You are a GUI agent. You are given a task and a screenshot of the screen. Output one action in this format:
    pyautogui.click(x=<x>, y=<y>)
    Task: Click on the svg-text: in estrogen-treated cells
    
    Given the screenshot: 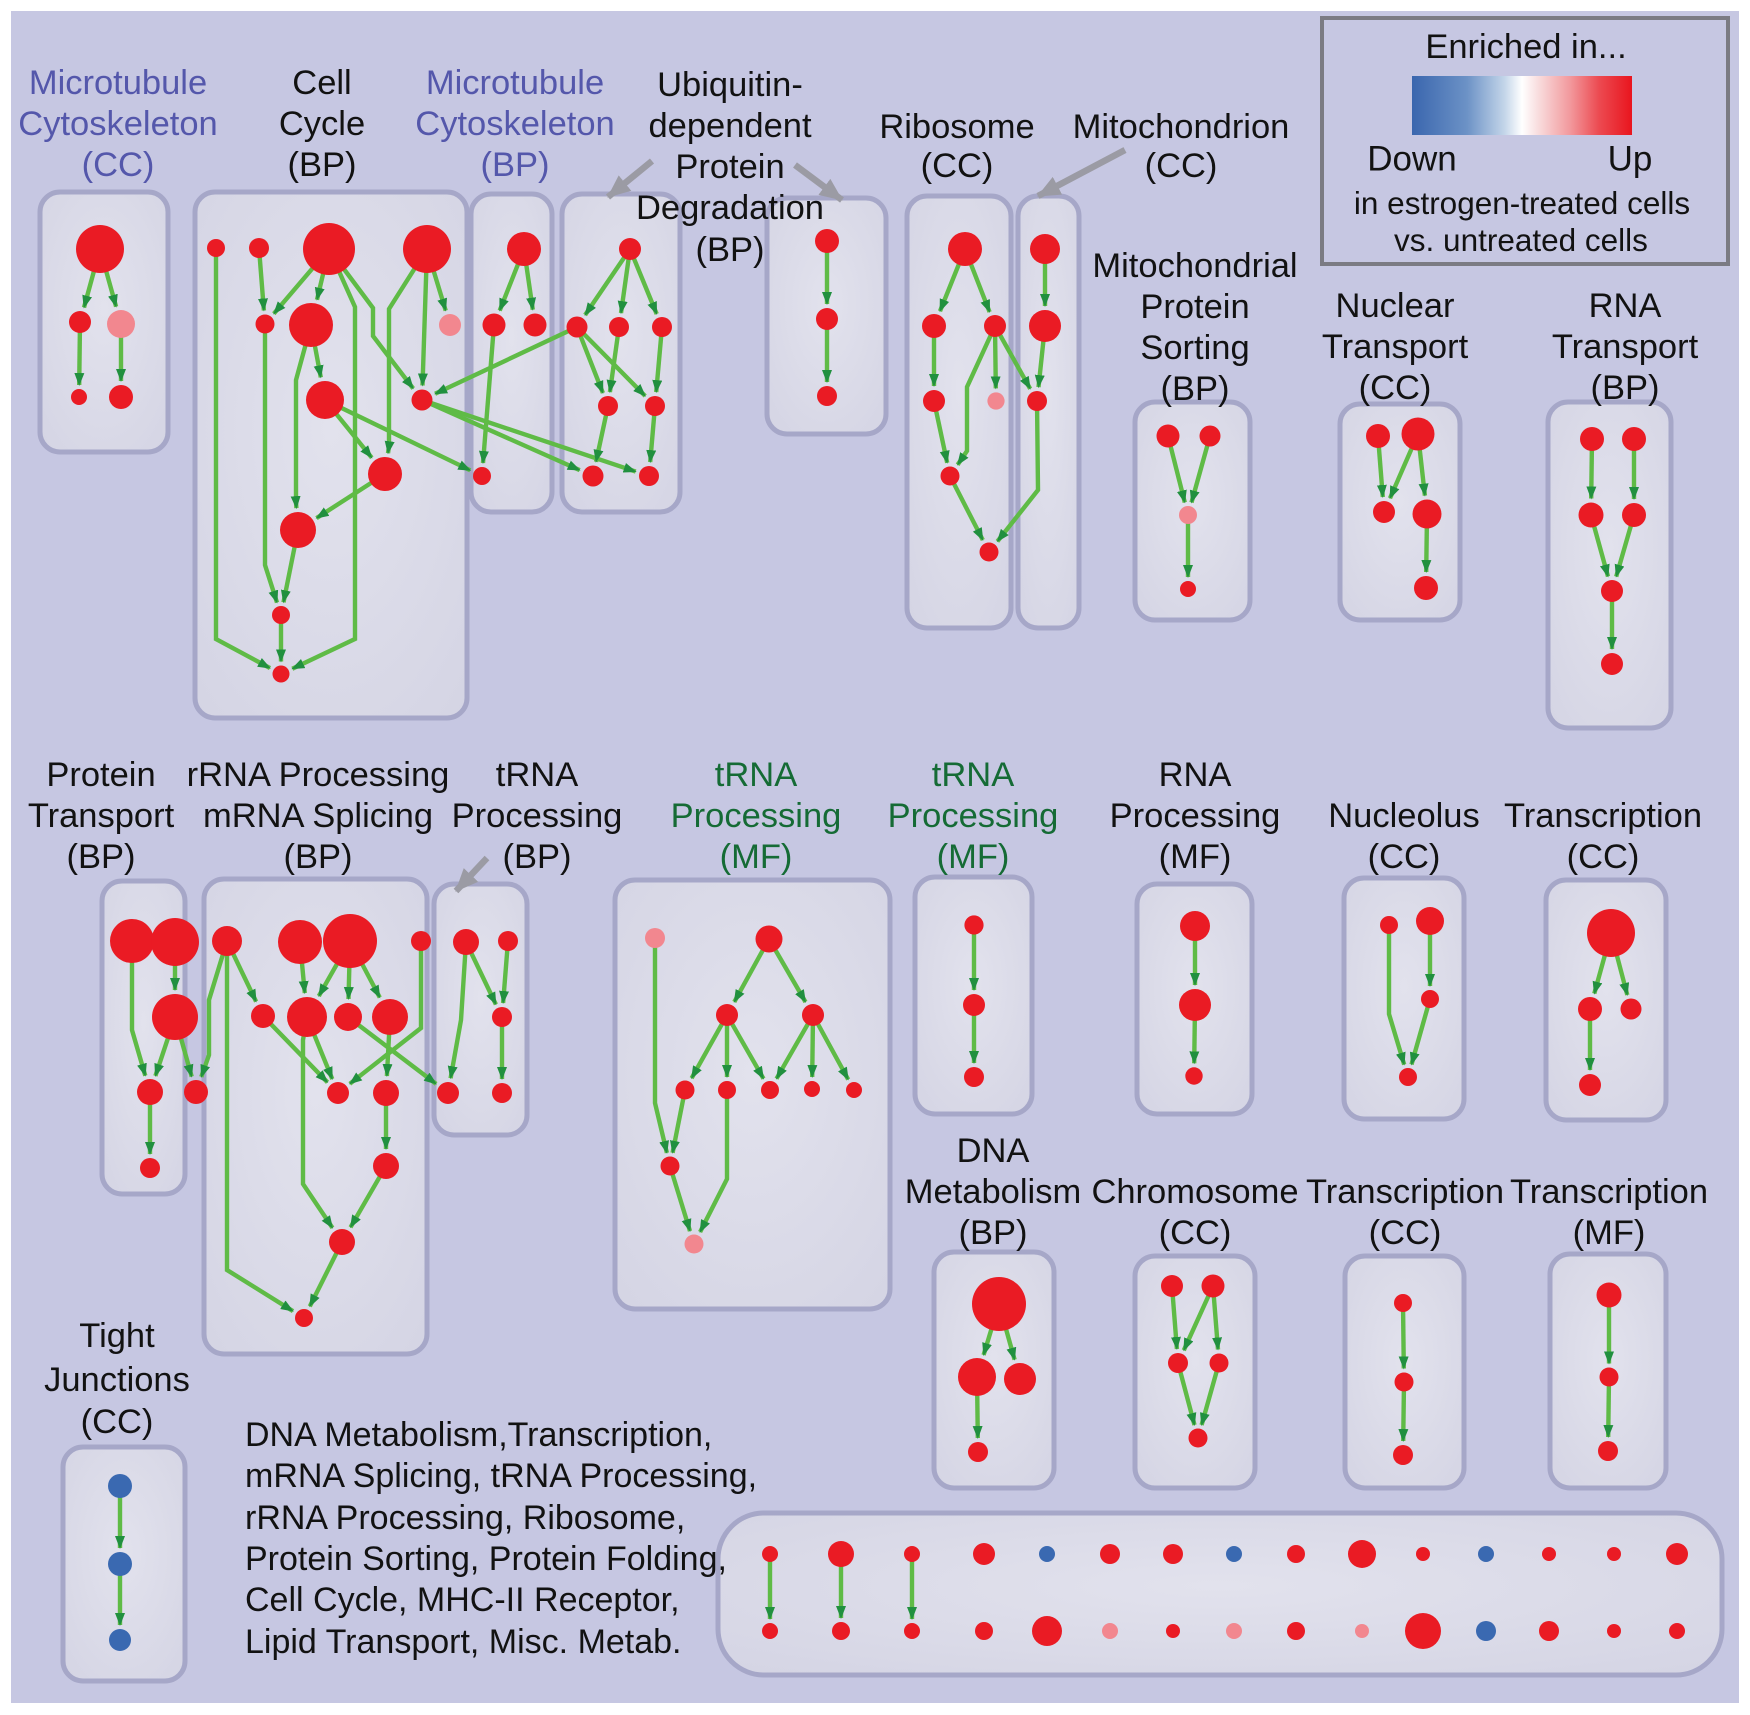 What is the action you would take?
    pyautogui.click(x=1522, y=203)
    